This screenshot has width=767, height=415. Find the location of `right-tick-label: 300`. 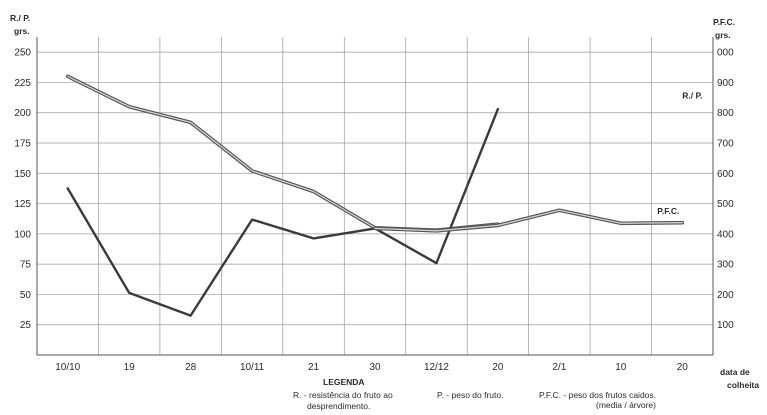

right-tick-label: 300 is located at coordinates (725, 265).